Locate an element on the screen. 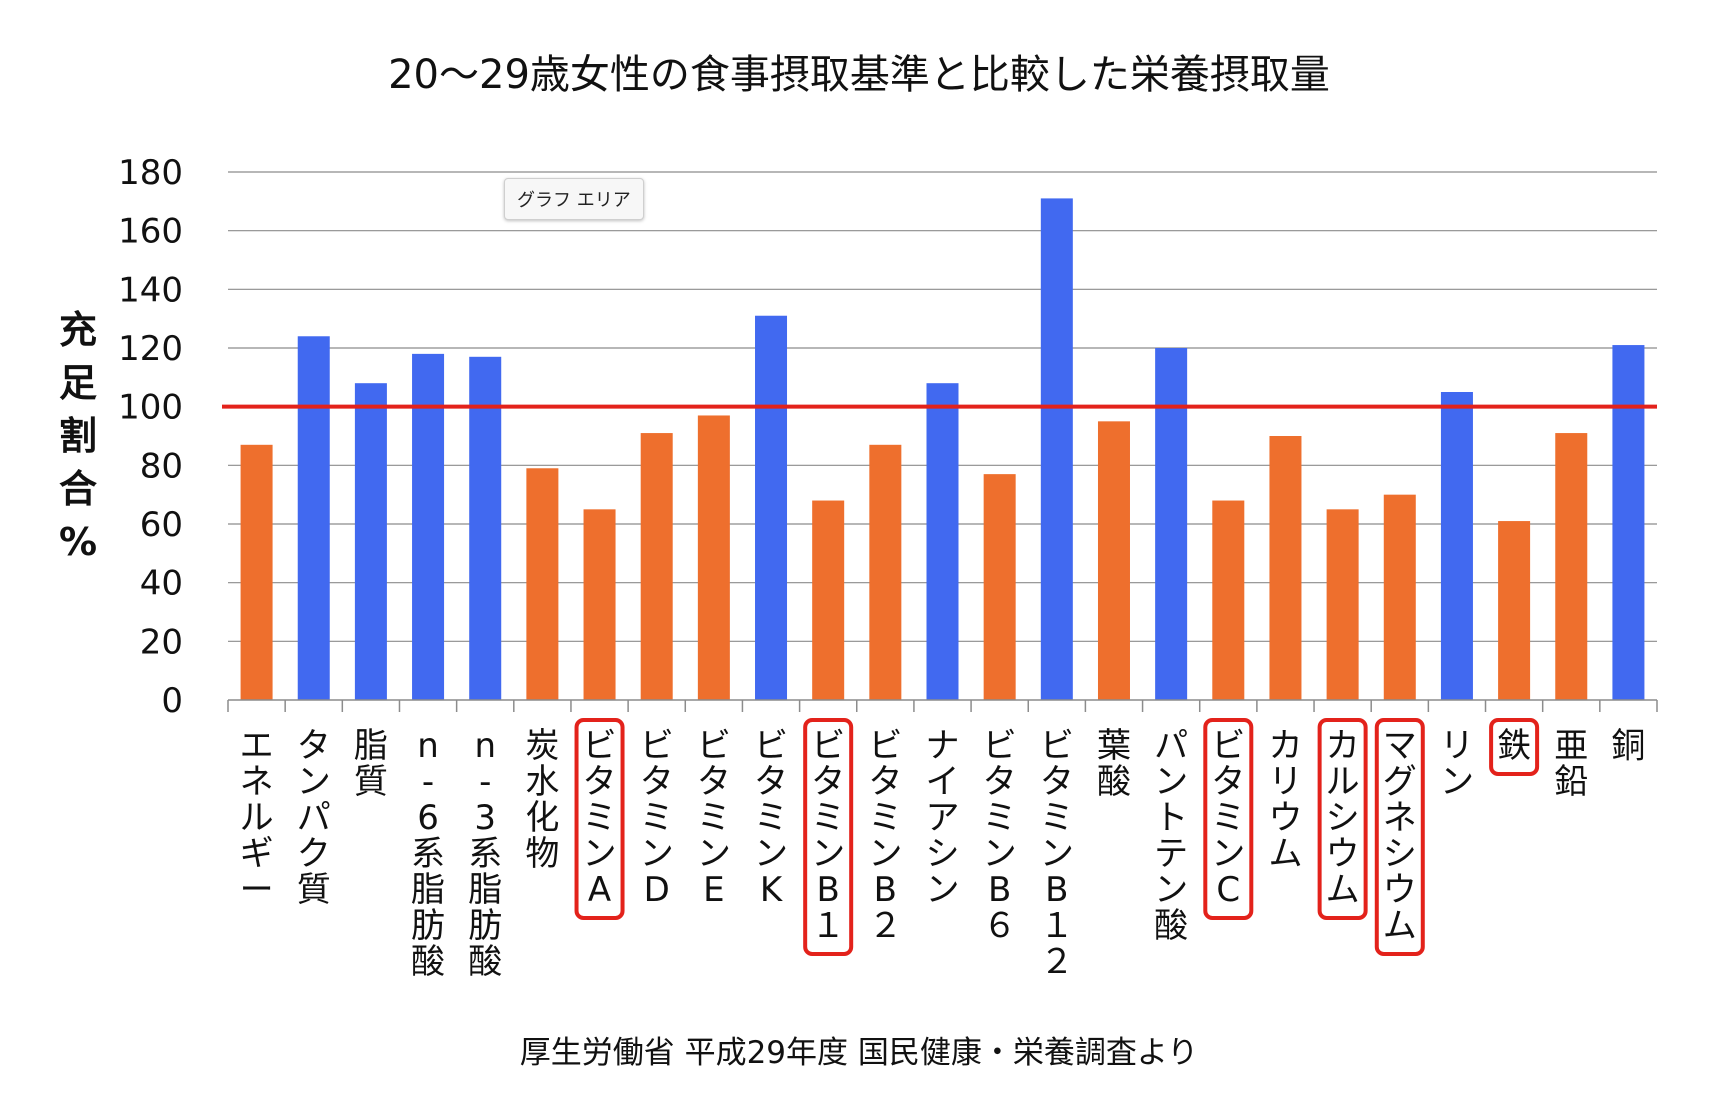 The width and height of the screenshot is (1718, 1098). y-tick-label-100: 100 is located at coordinates (150, 408).